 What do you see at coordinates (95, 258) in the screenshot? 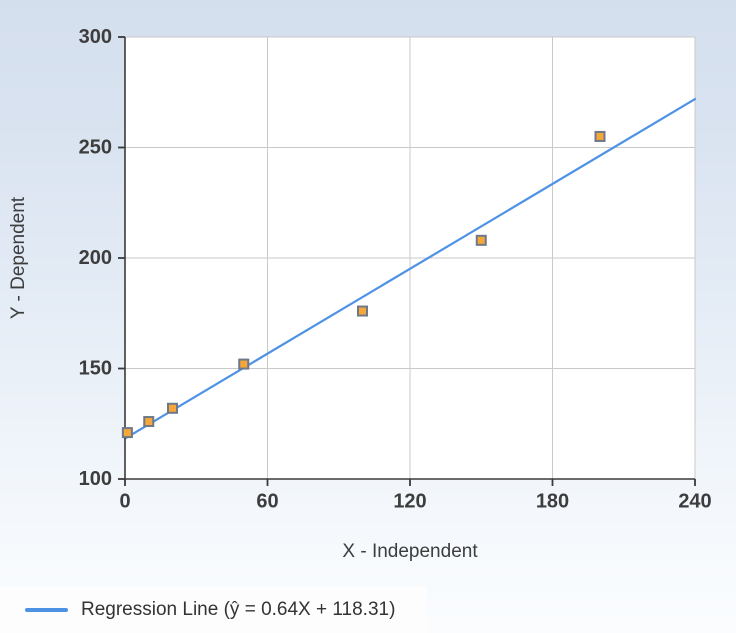
I see `y-axis-tick-label: 200` at bounding box center [95, 258].